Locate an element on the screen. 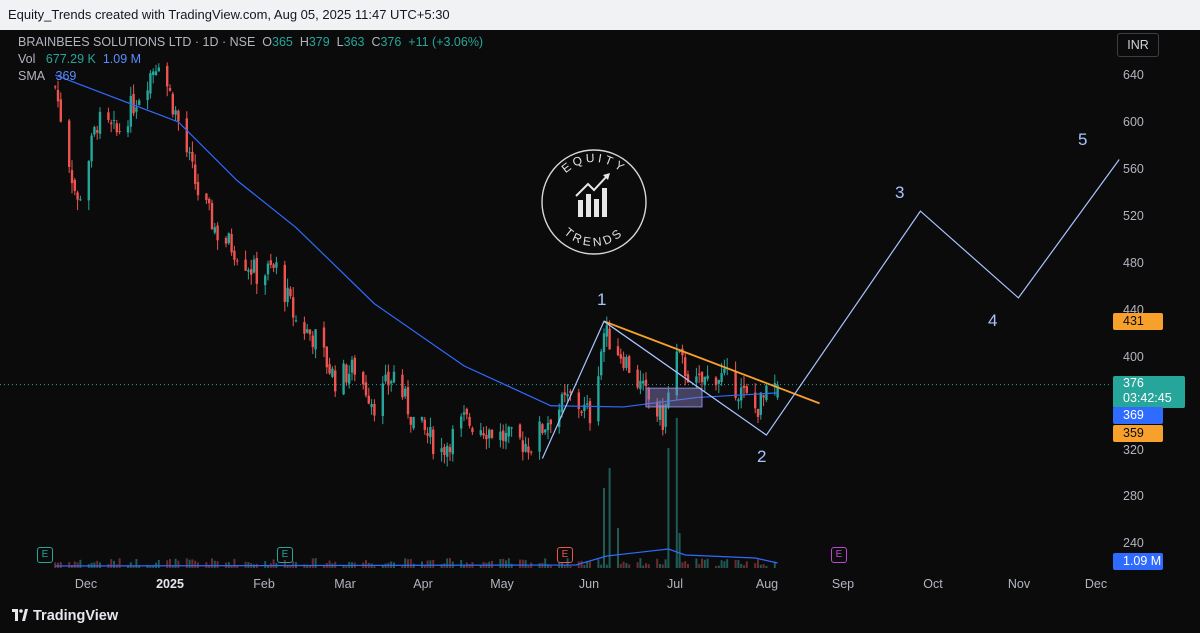  currency-button: INR is located at coordinates (1138, 45).